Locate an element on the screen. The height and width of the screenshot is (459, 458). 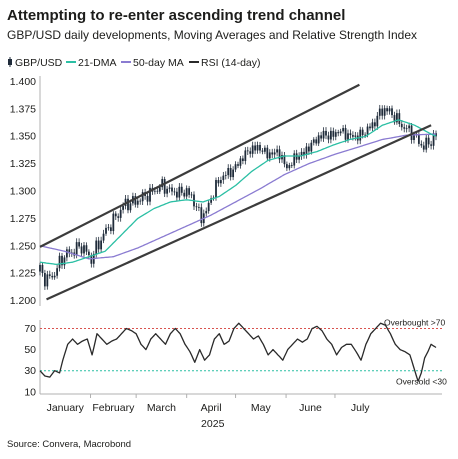
month-tick-label: June is located at coordinates (310, 408).